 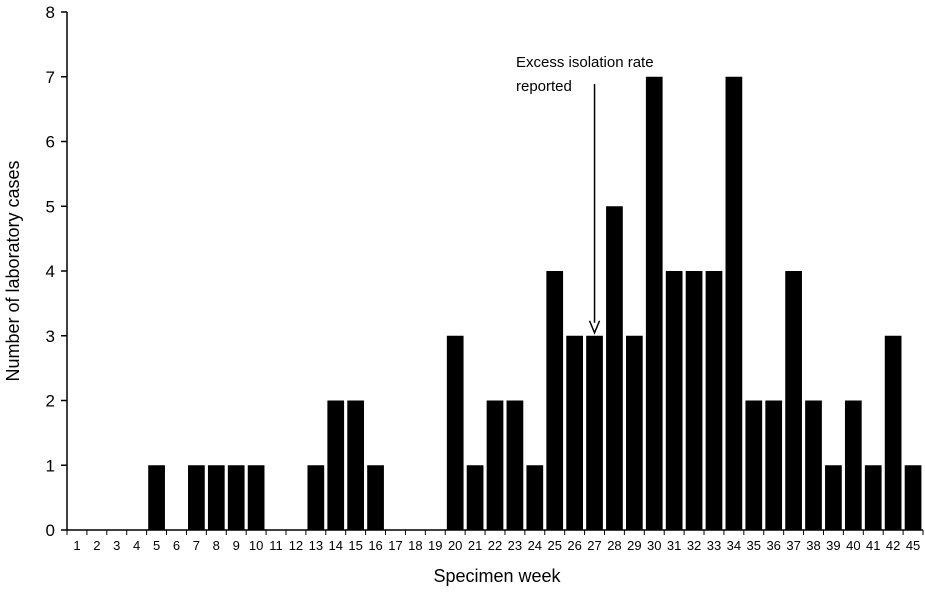 I want to click on x-tick-label: 27, so click(x=594, y=545).